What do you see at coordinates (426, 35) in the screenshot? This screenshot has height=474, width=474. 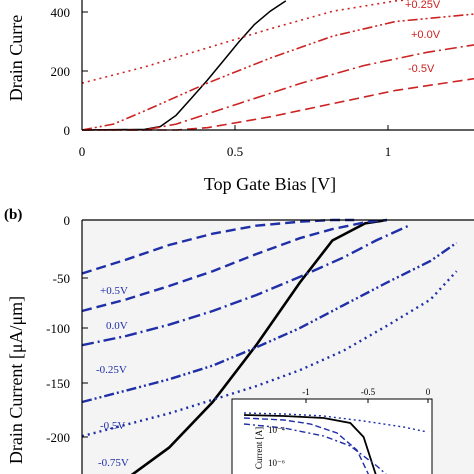 I see `annotation-plus-0-0v: +0.0V` at bounding box center [426, 35].